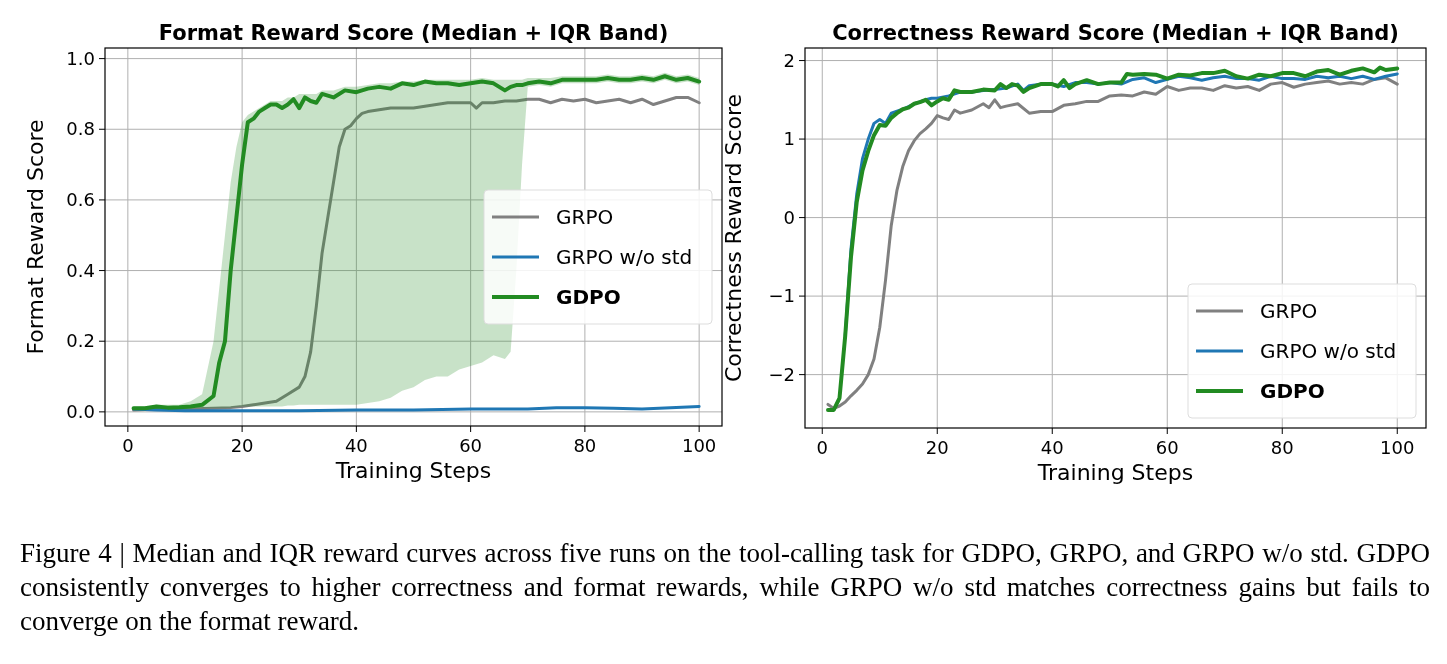  I want to click on caption: Figure 4 | Median and IQR reward curves across five runs on the tool-calling task for GDPO, GRPO, and GRPO w/o std. GDPO consistently converges to higher correctness and format rewards, while GRPO w/o std matches correctness gains but fails to converge on the format reward., so click(725, 587).